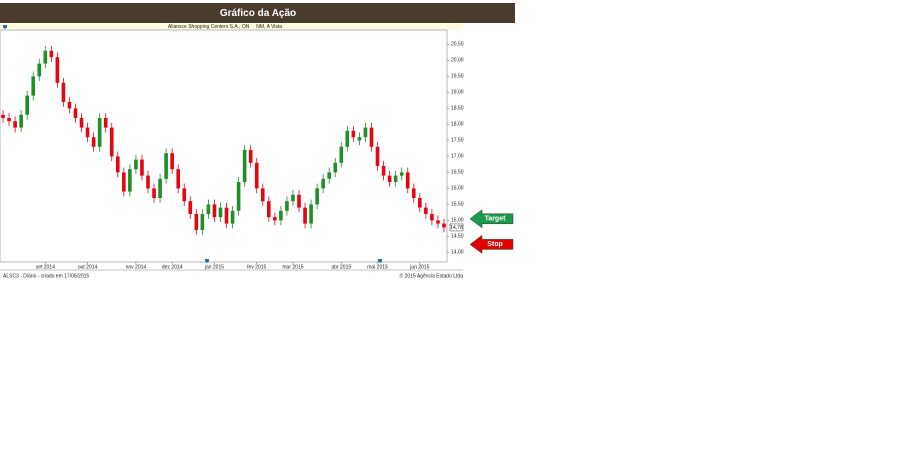 This screenshot has height=472, width=900. What do you see at coordinates (88, 267) in the screenshot?
I see `x-tick-label: out 2014` at bounding box center [88, 267].